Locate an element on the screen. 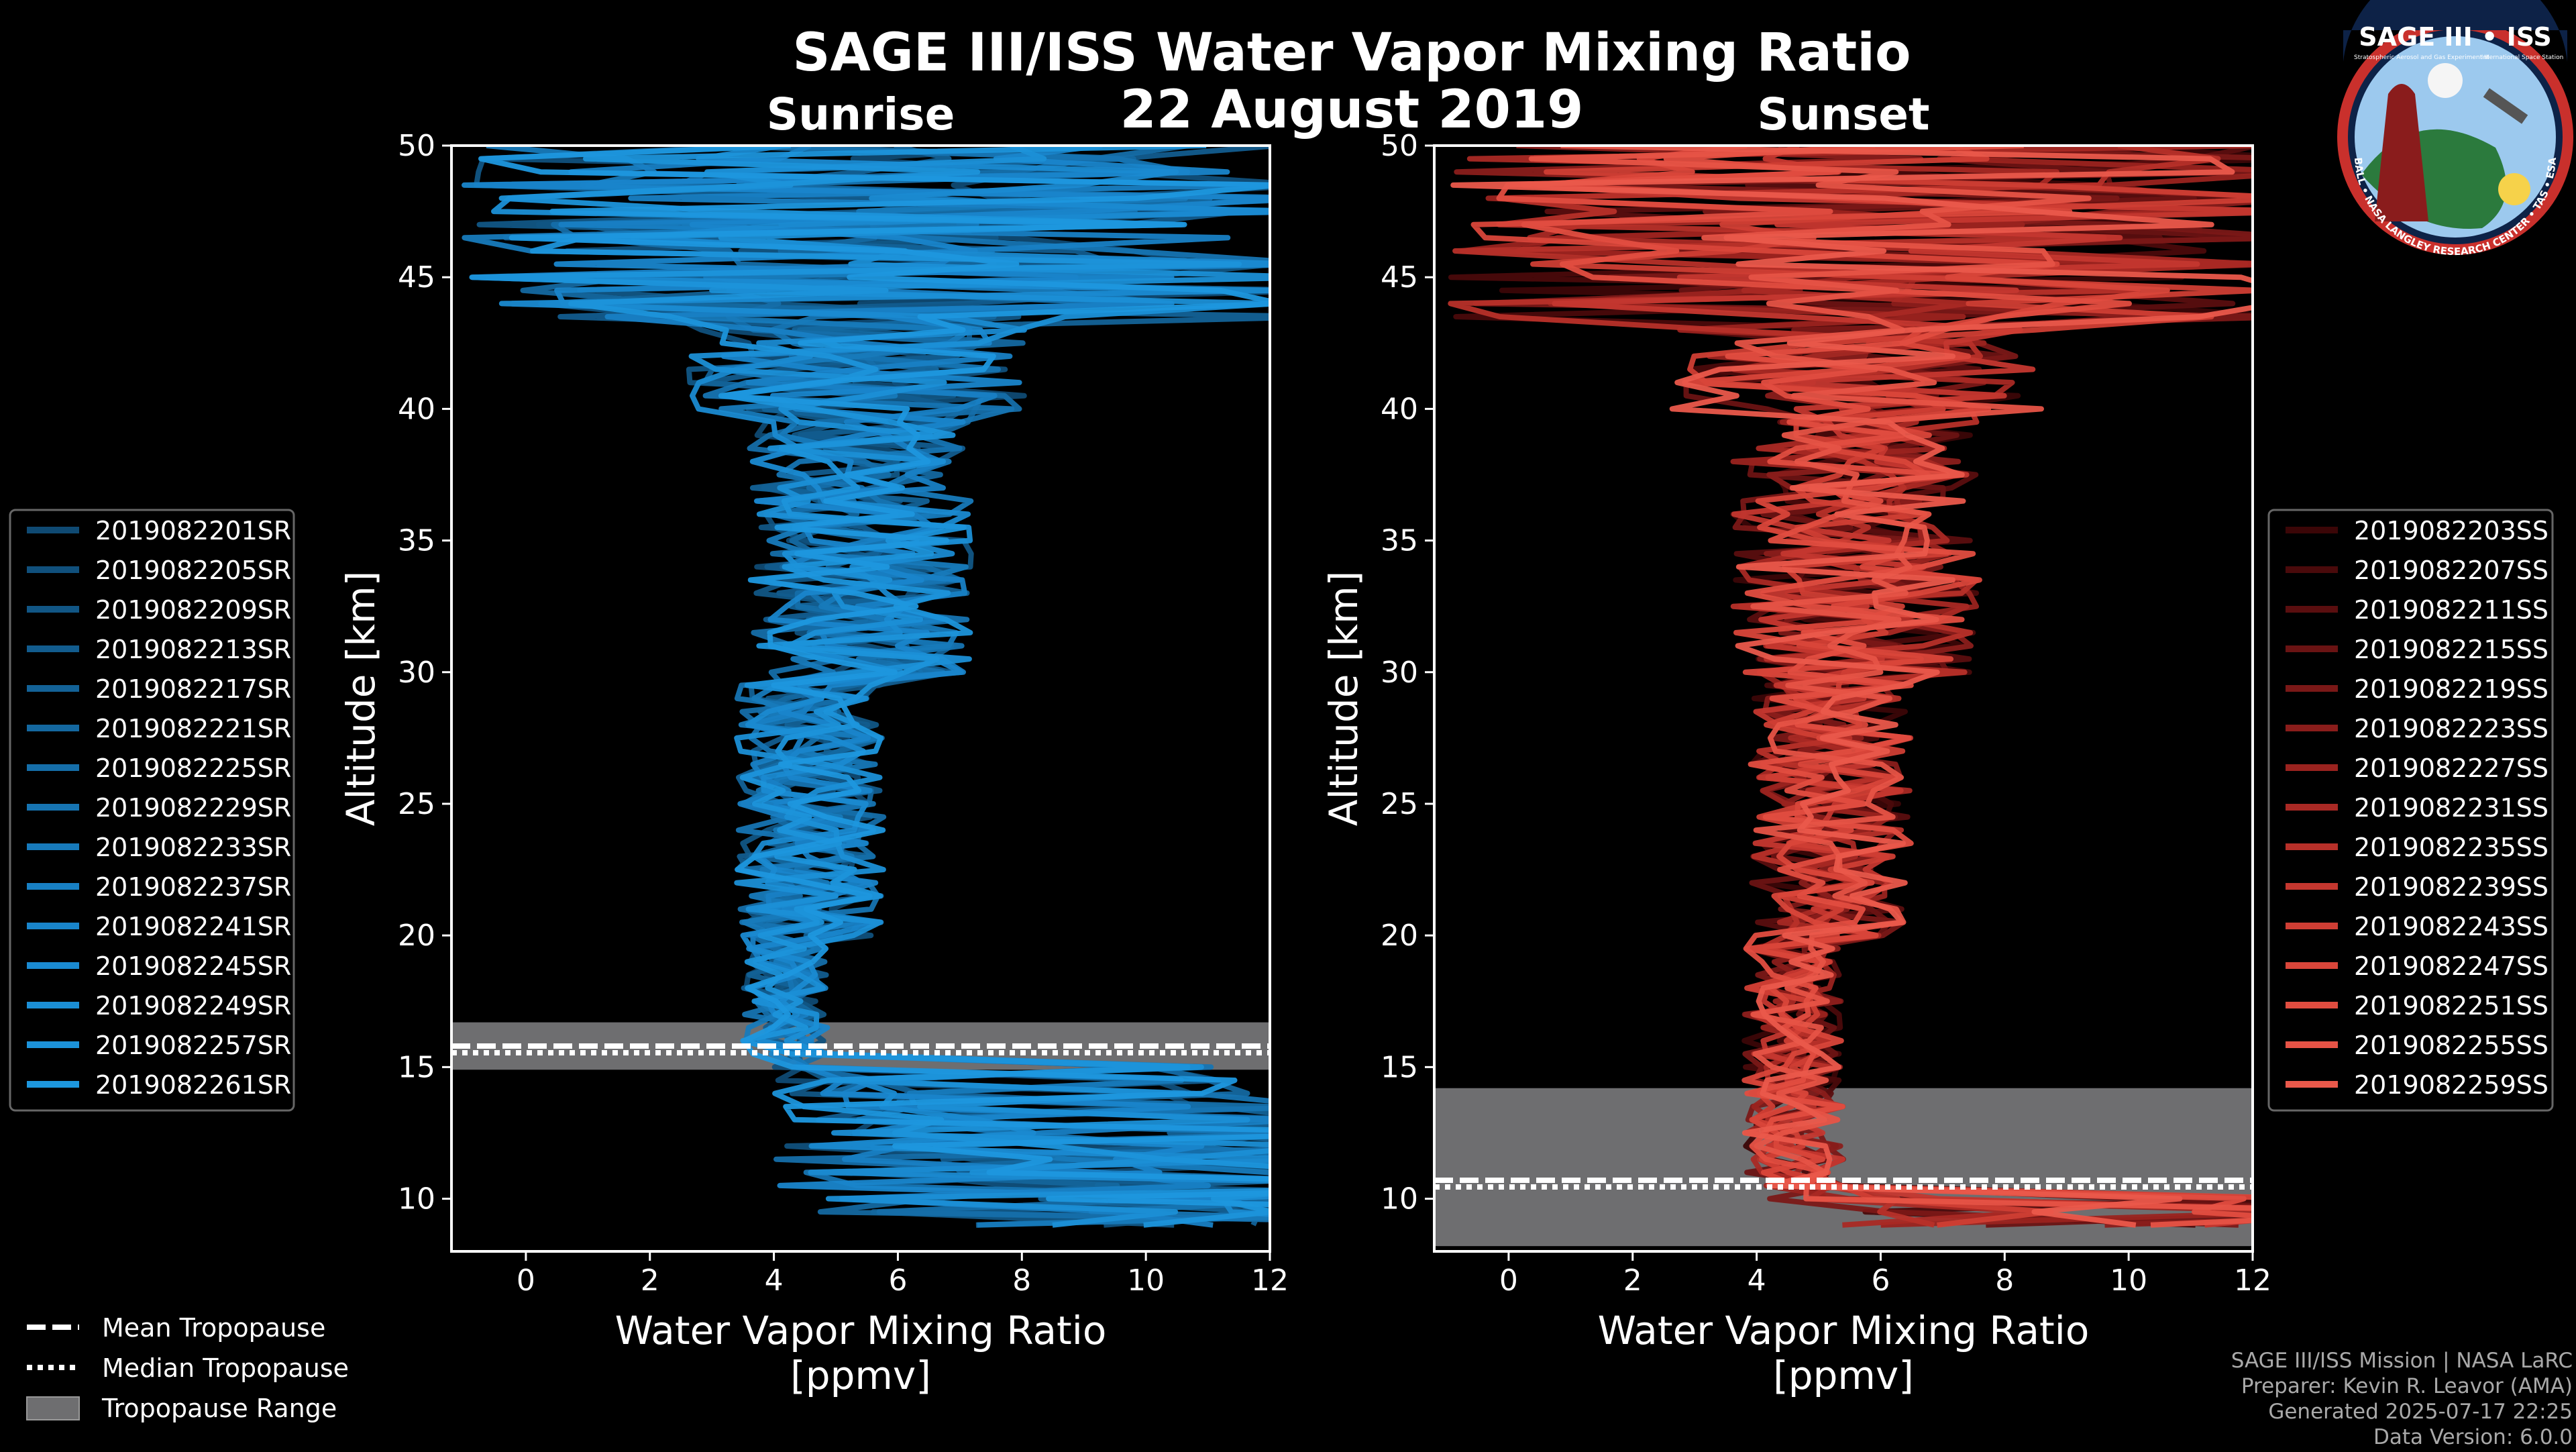 The image size is (2576, 1452). legend-label: 2019082245SR is located at coordinates (193, 966).